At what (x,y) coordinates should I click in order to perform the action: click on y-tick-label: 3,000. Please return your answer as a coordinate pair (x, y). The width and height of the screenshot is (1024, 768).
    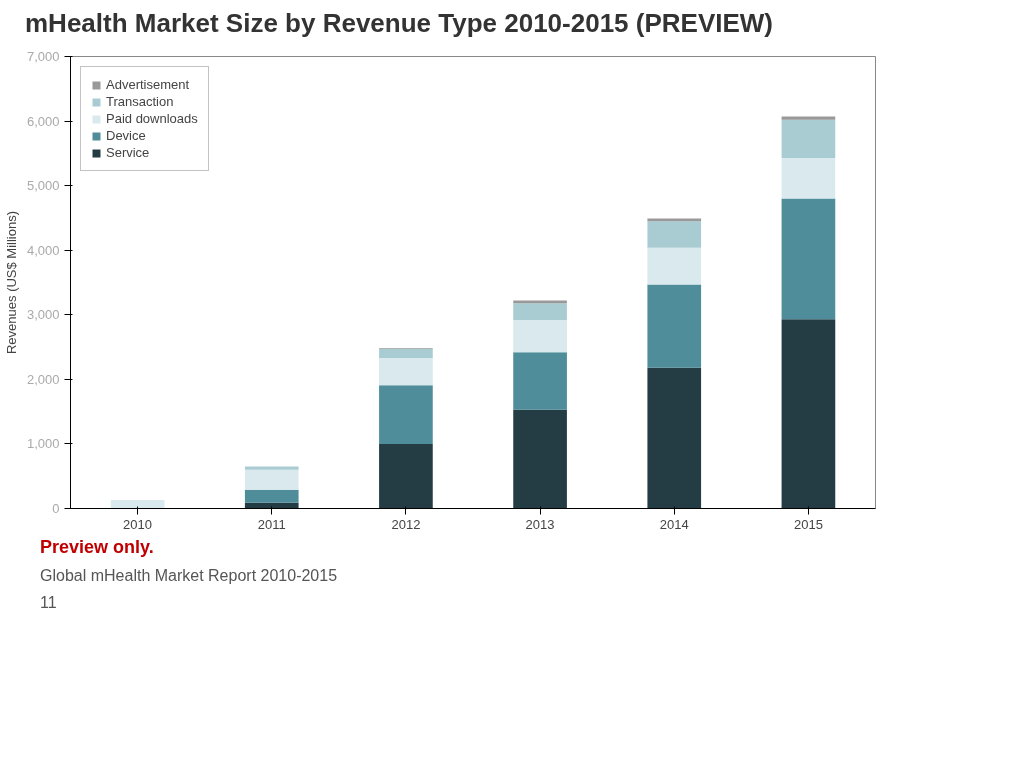
    Looking at the image, I should click on (43, 315).